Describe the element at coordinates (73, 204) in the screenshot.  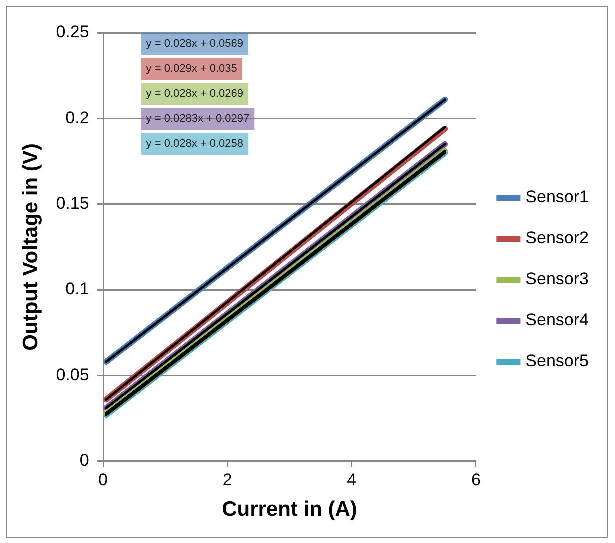
I see `y-tick-label: 0.15` at that location.